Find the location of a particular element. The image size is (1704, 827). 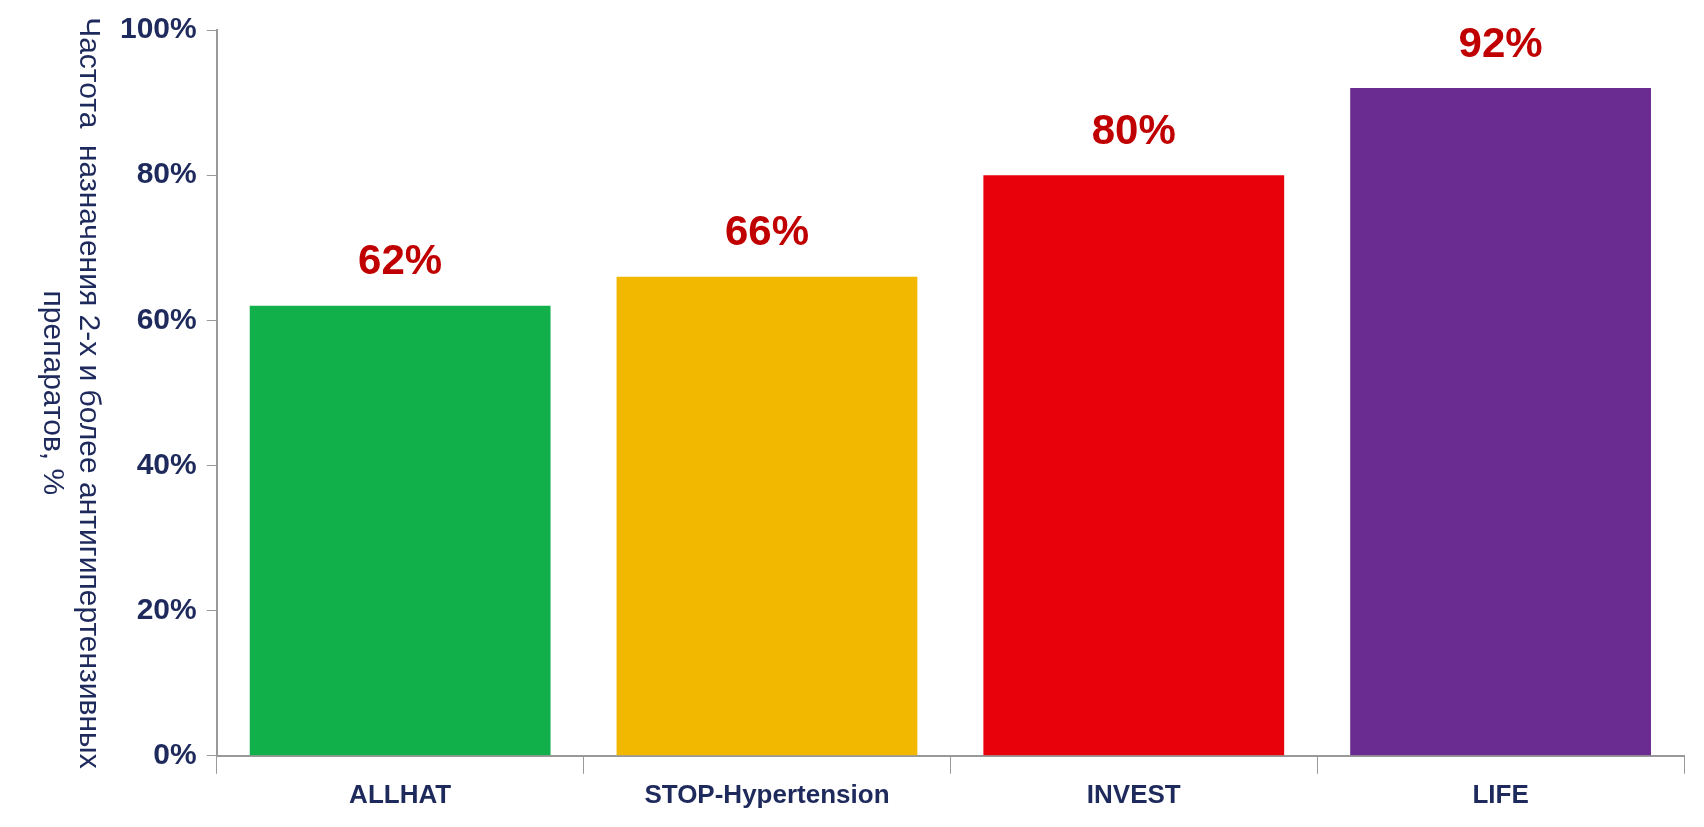

x-tick-label: LIFE is located at coordinates (1500, 793).